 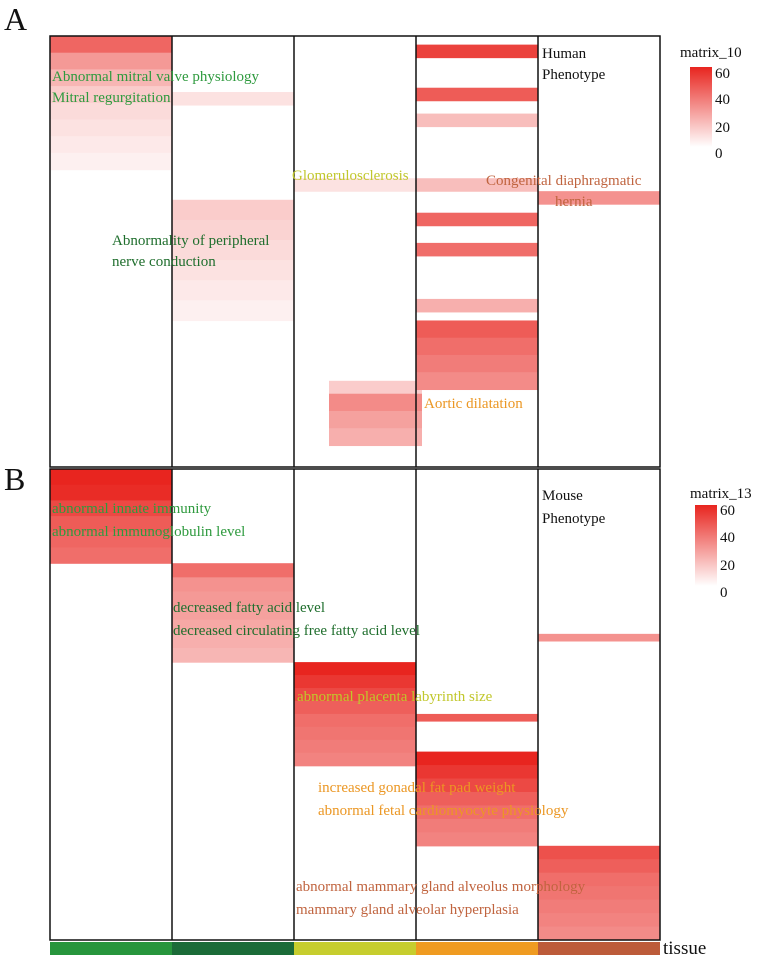 I want to click on tissue-bar: tissue, so click(x=378, y=948).